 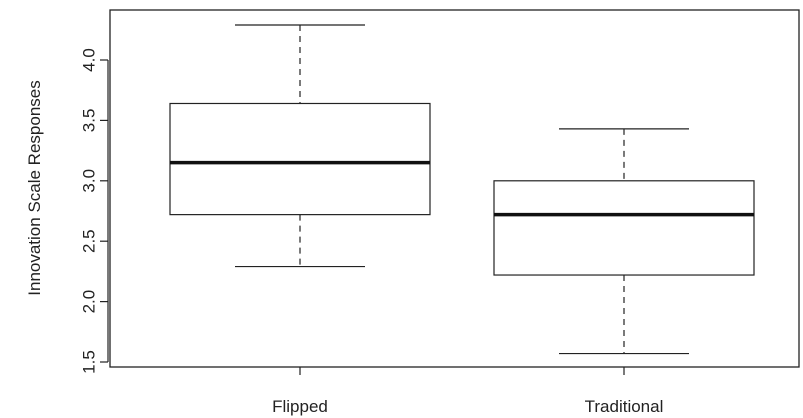 I want to click on y-tick-label: 3.5, so click(x=89, y=121).